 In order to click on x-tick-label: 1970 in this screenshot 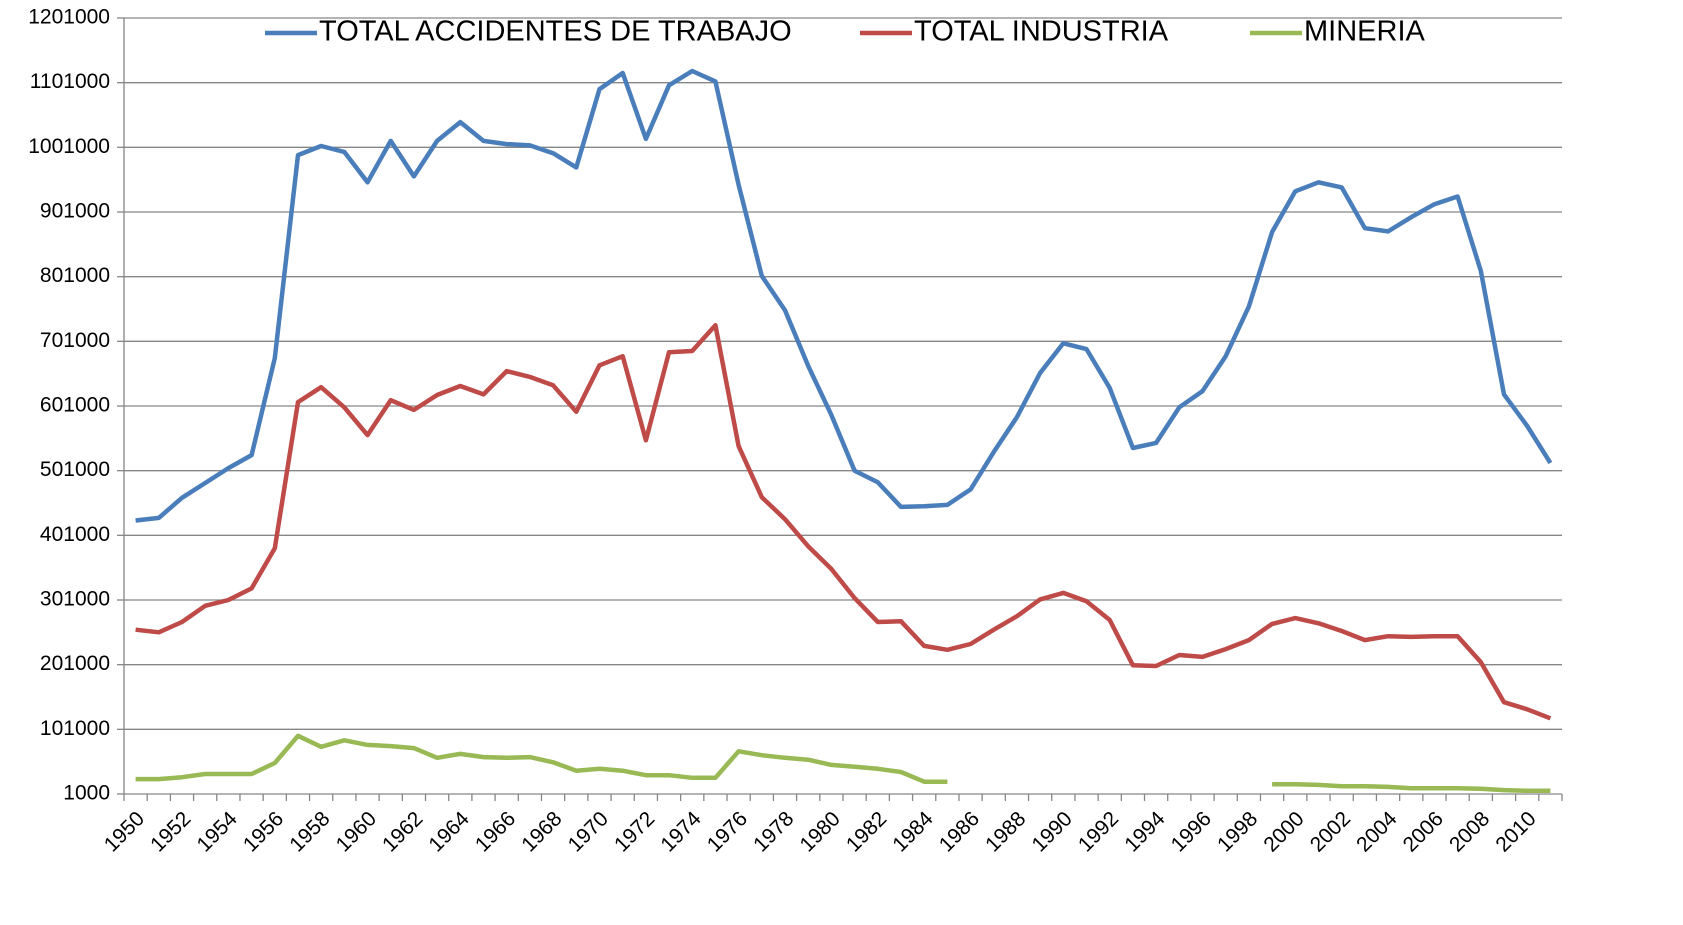, I will do `click(588, 831)`.